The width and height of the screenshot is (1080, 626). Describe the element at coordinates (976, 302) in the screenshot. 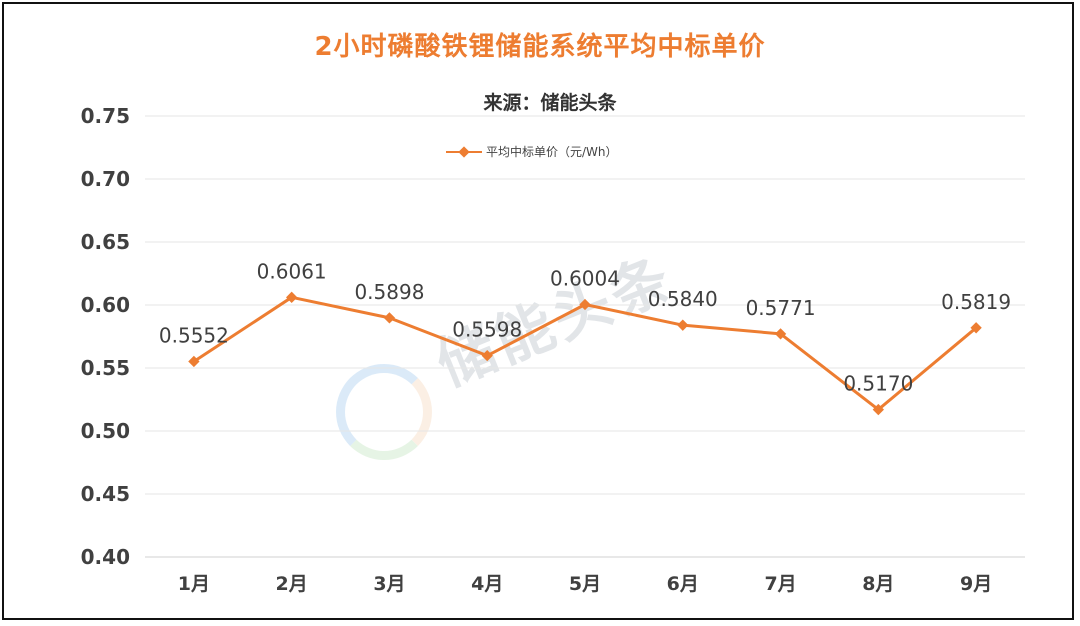

I see `data-label: 0.5819` at that location.